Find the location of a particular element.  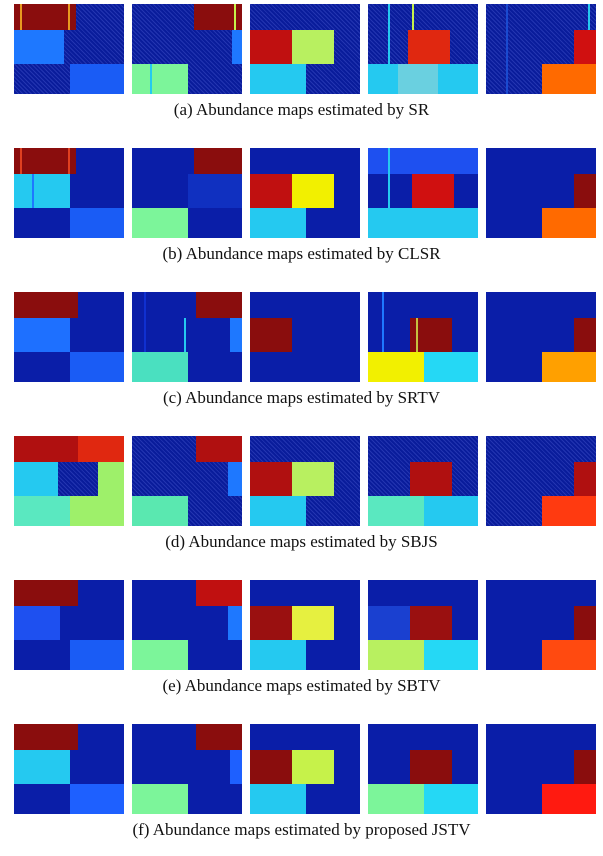

maps-sbtv is located at coordinates (305, 625).